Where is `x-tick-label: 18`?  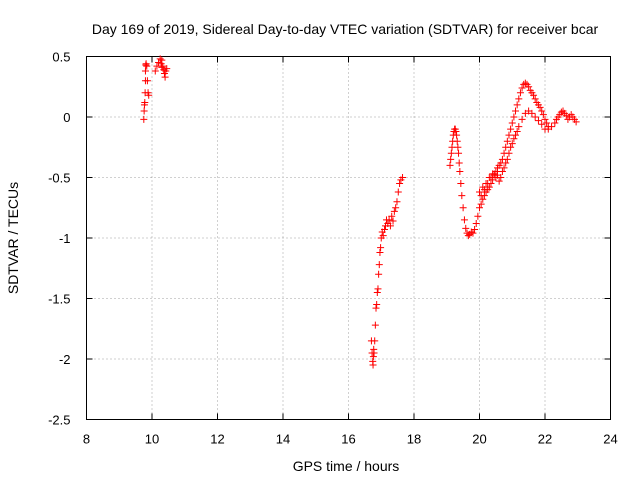
x-tick-label: 18 is located at coordinates (414, 439).